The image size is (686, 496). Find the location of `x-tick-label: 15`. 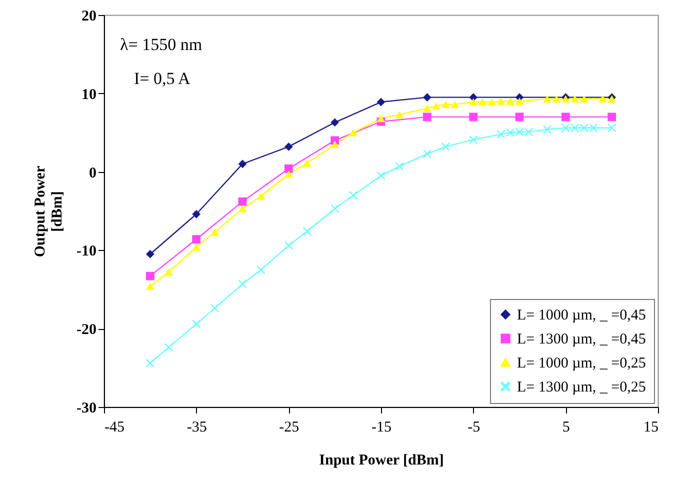

x-tick-label: 15 is located at coordinates (651, 428).